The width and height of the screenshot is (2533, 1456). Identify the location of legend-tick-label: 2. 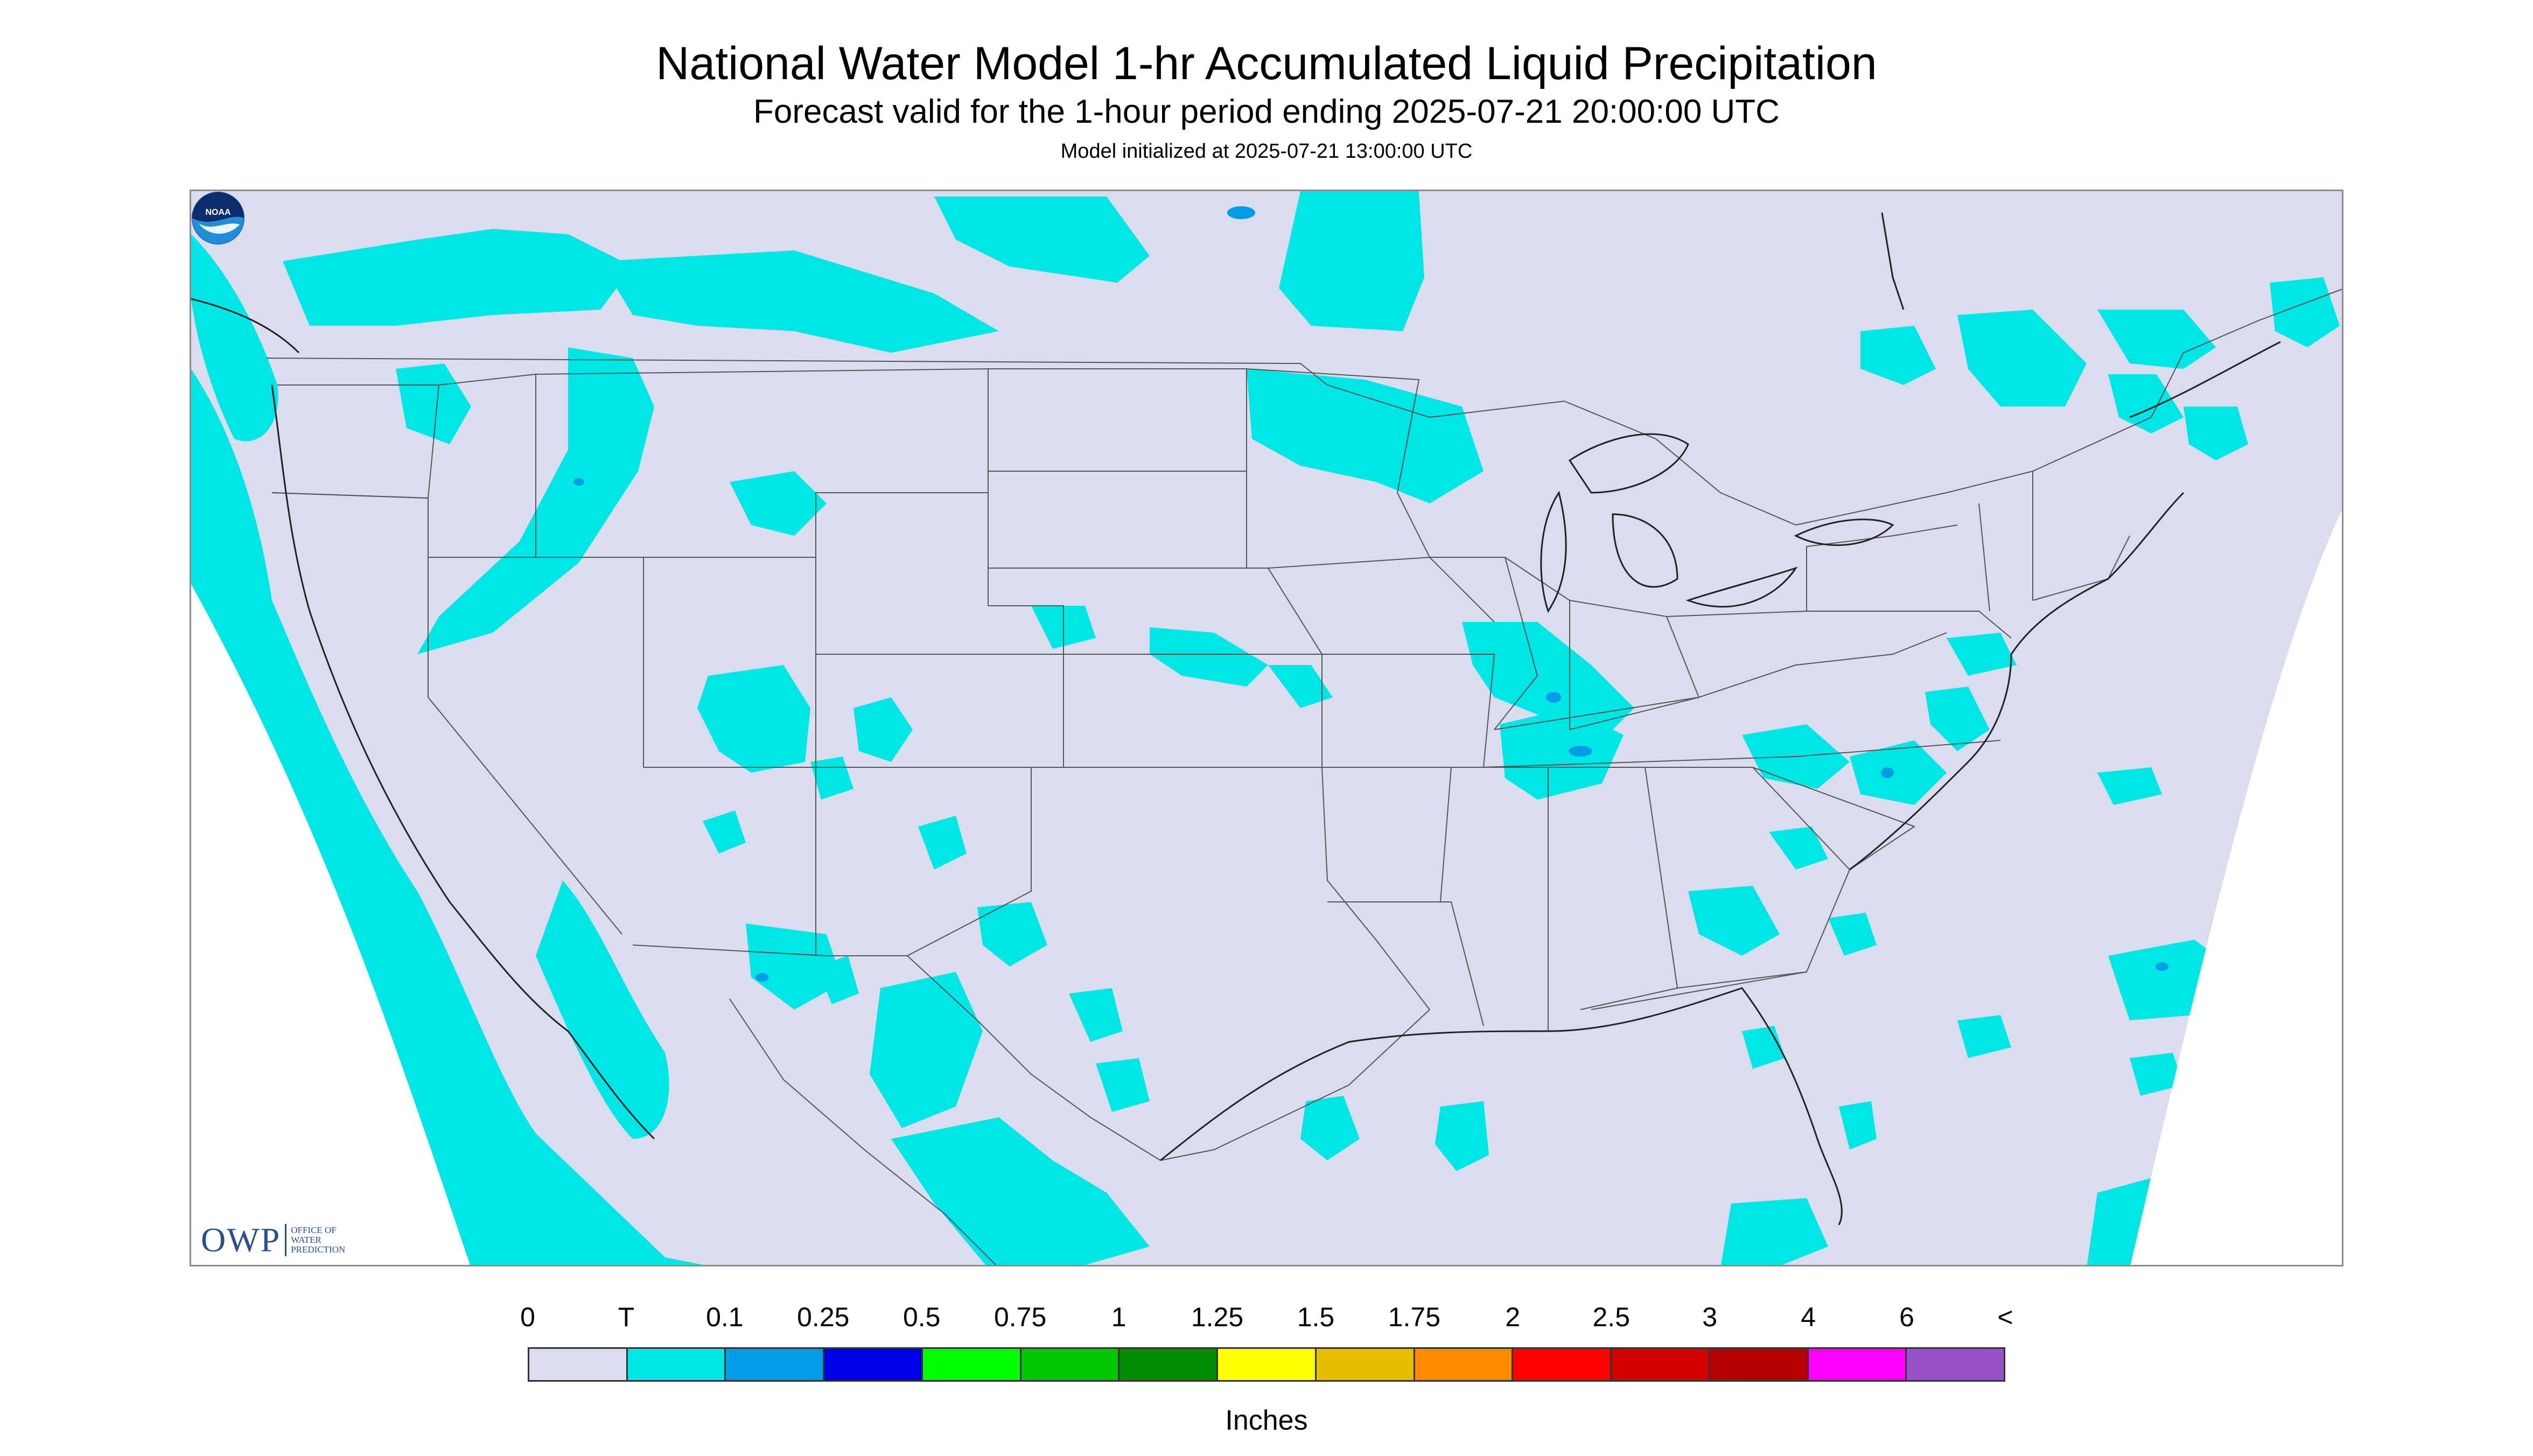
(1513, 1317).